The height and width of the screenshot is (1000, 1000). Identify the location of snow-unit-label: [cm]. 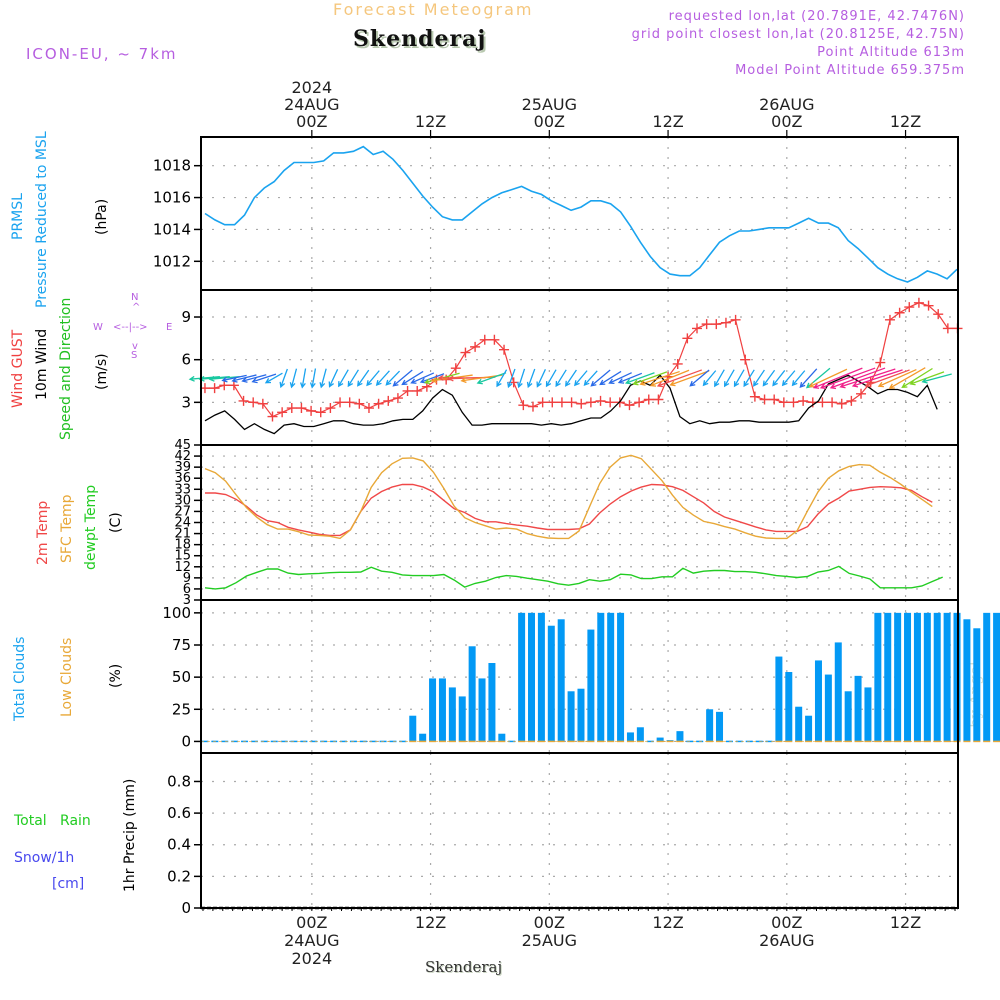
(68, 884).